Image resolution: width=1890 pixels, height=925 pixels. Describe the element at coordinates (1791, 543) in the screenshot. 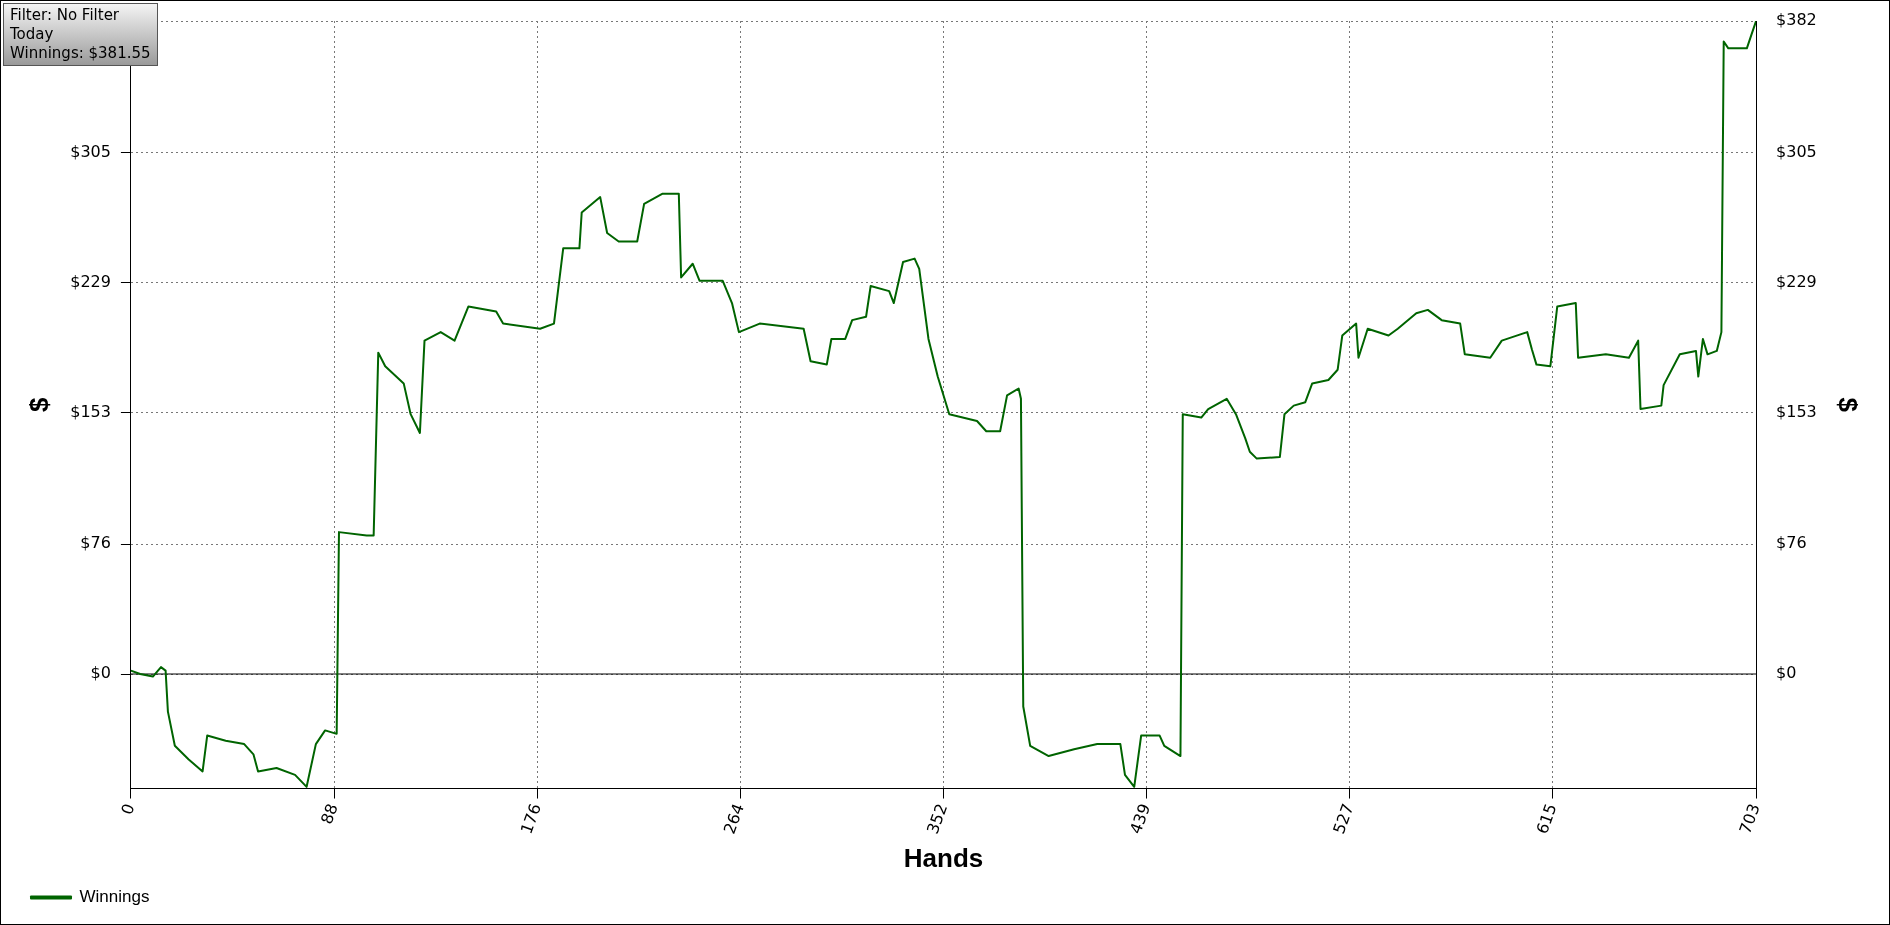

I see `y2-tick-label: $76` at that location.